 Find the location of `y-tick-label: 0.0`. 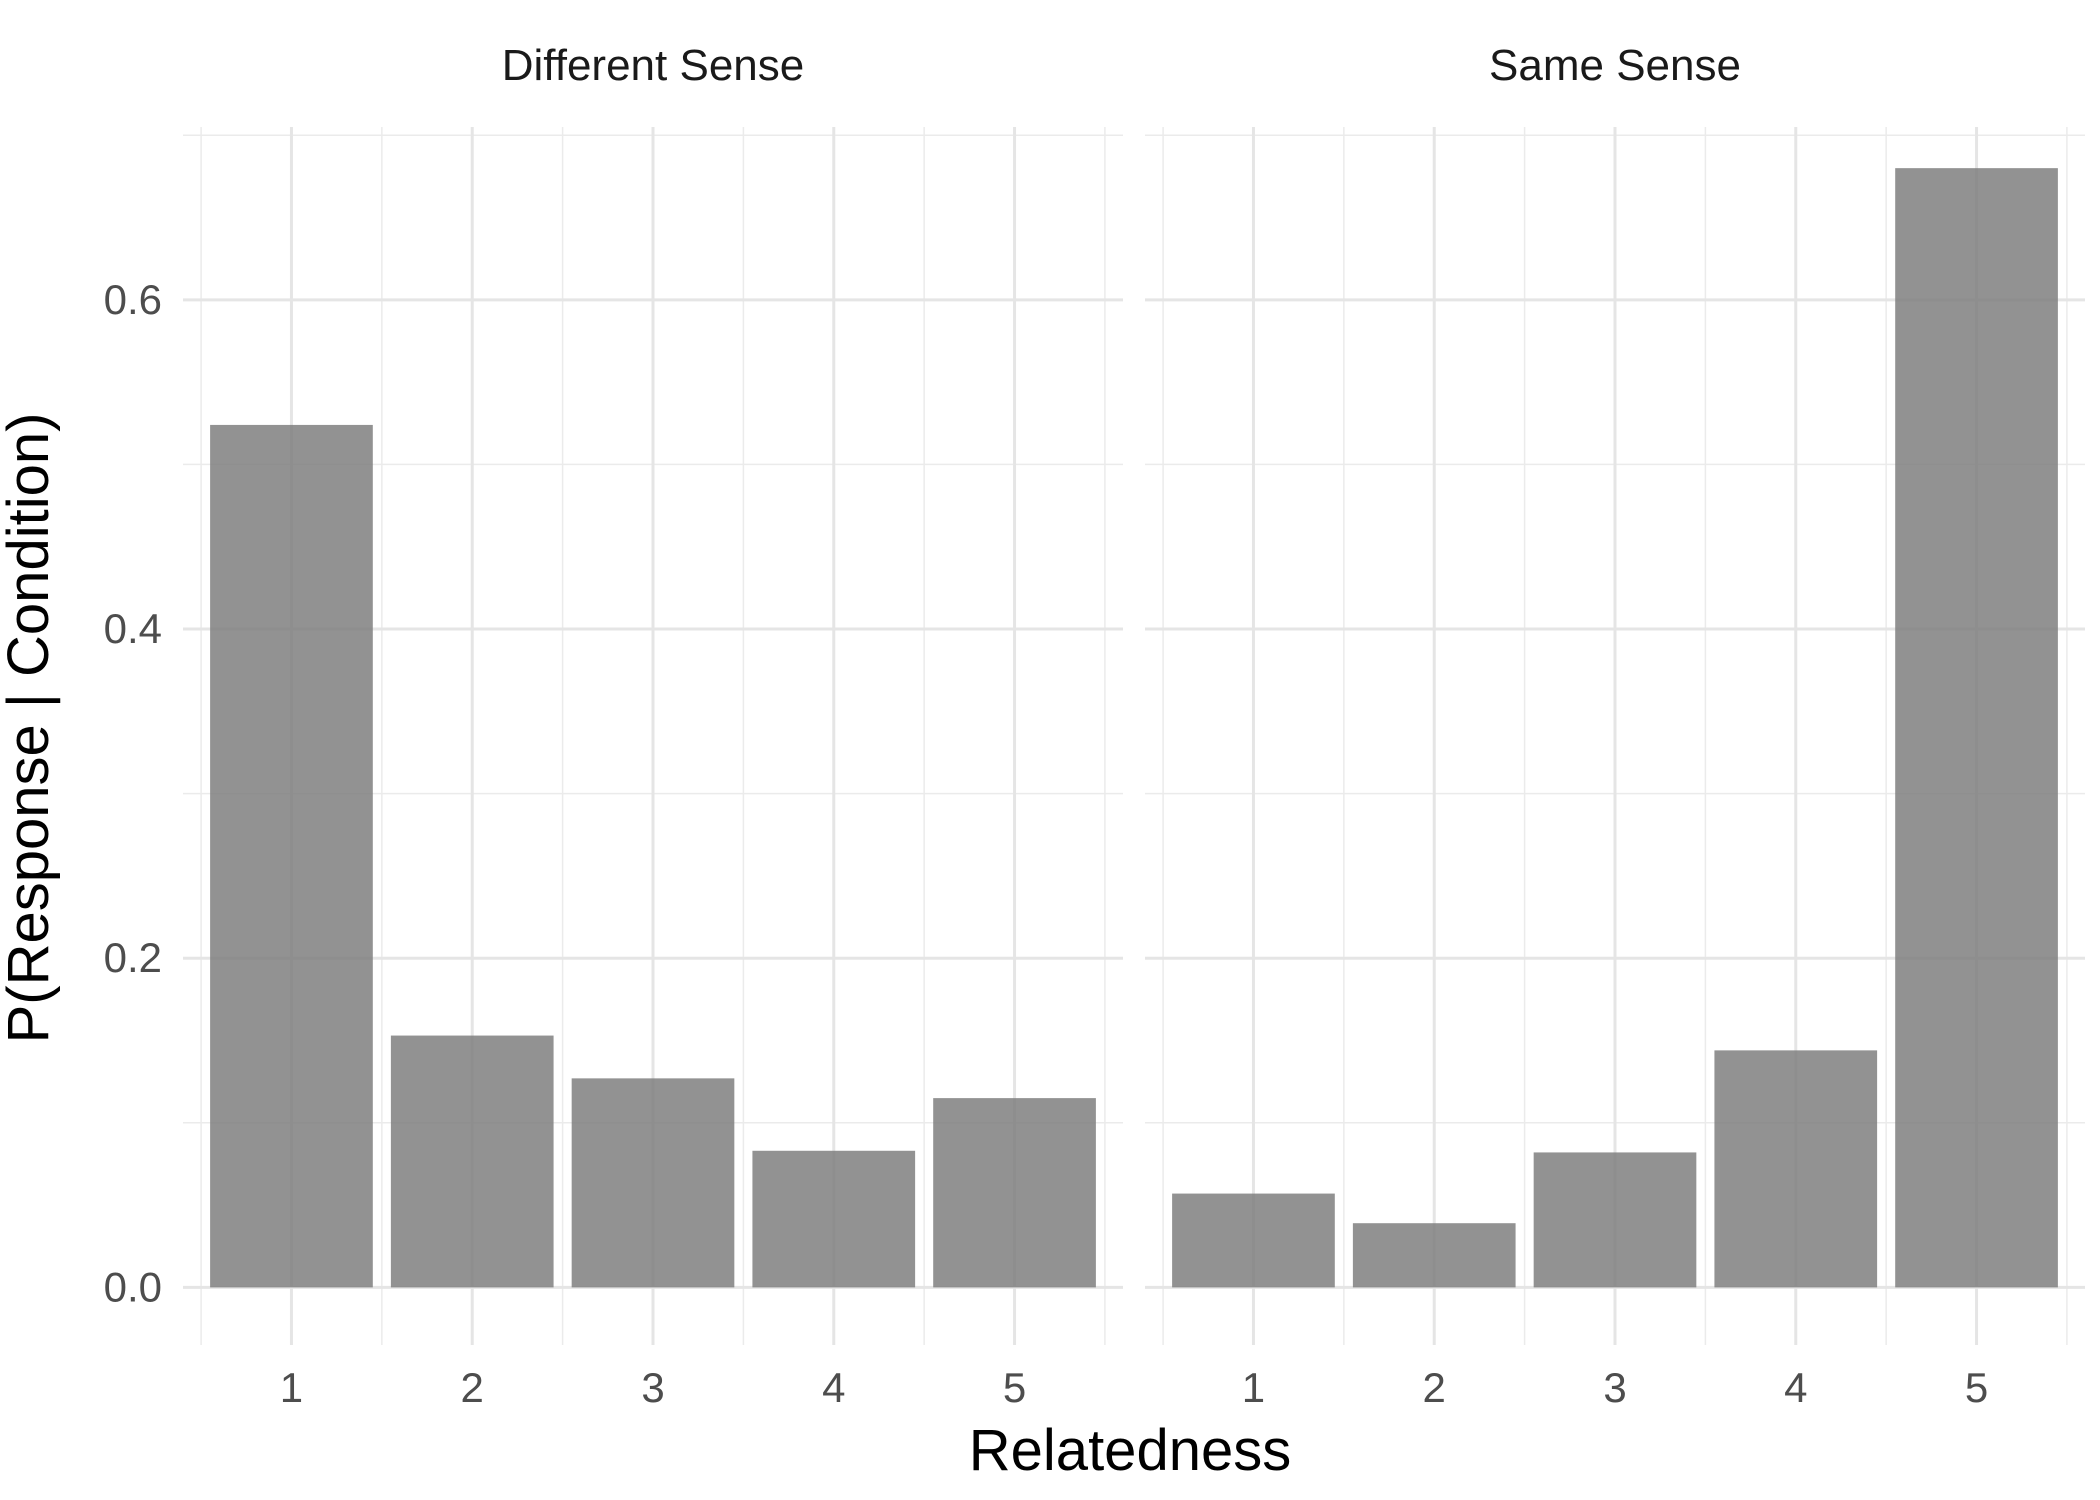

y-tick-label: 0.0 is located at coordinates (133, 1286).